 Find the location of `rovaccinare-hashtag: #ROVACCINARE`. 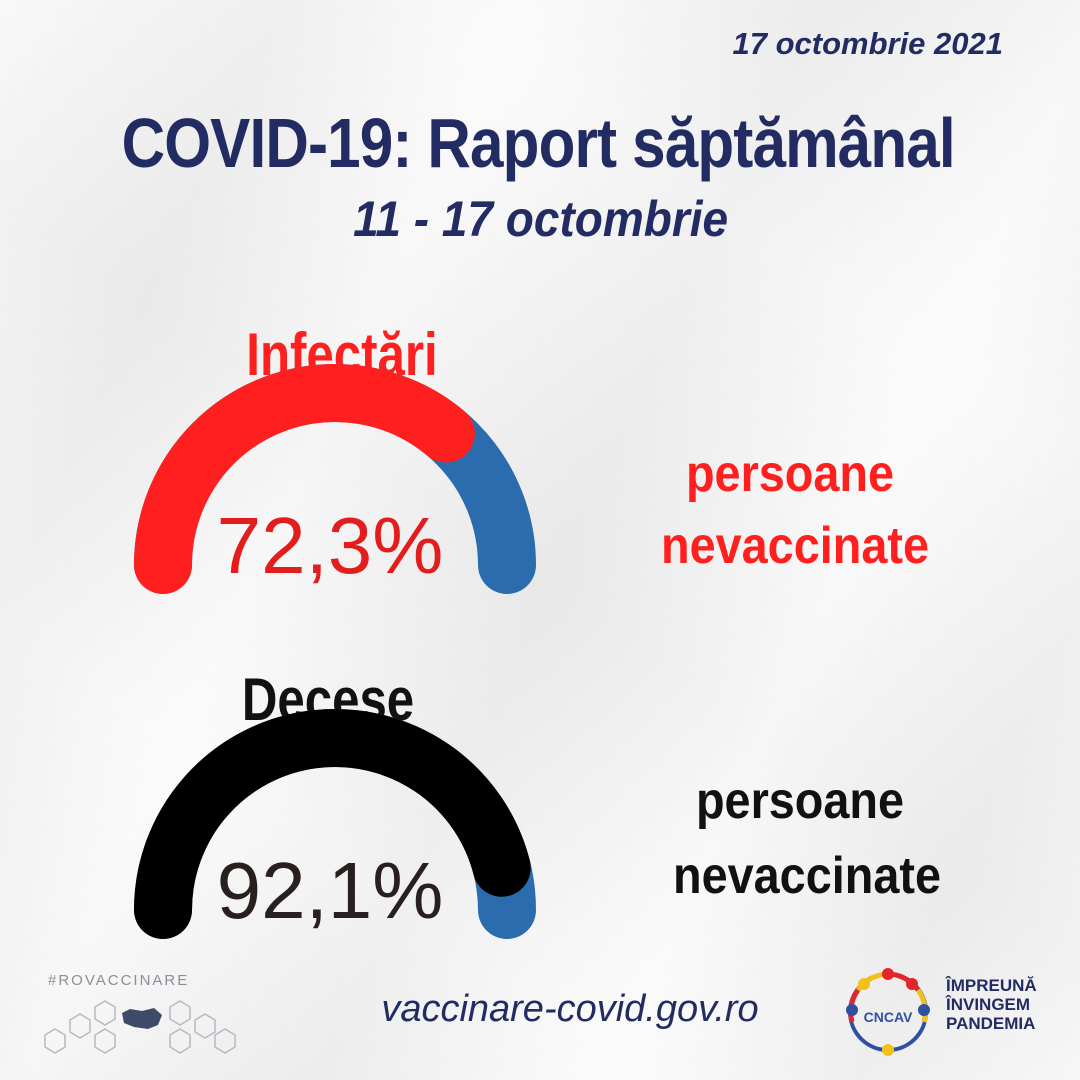

rovaccinare-hashtag: #ROVACCINARE is located at coordinates (119, 980).